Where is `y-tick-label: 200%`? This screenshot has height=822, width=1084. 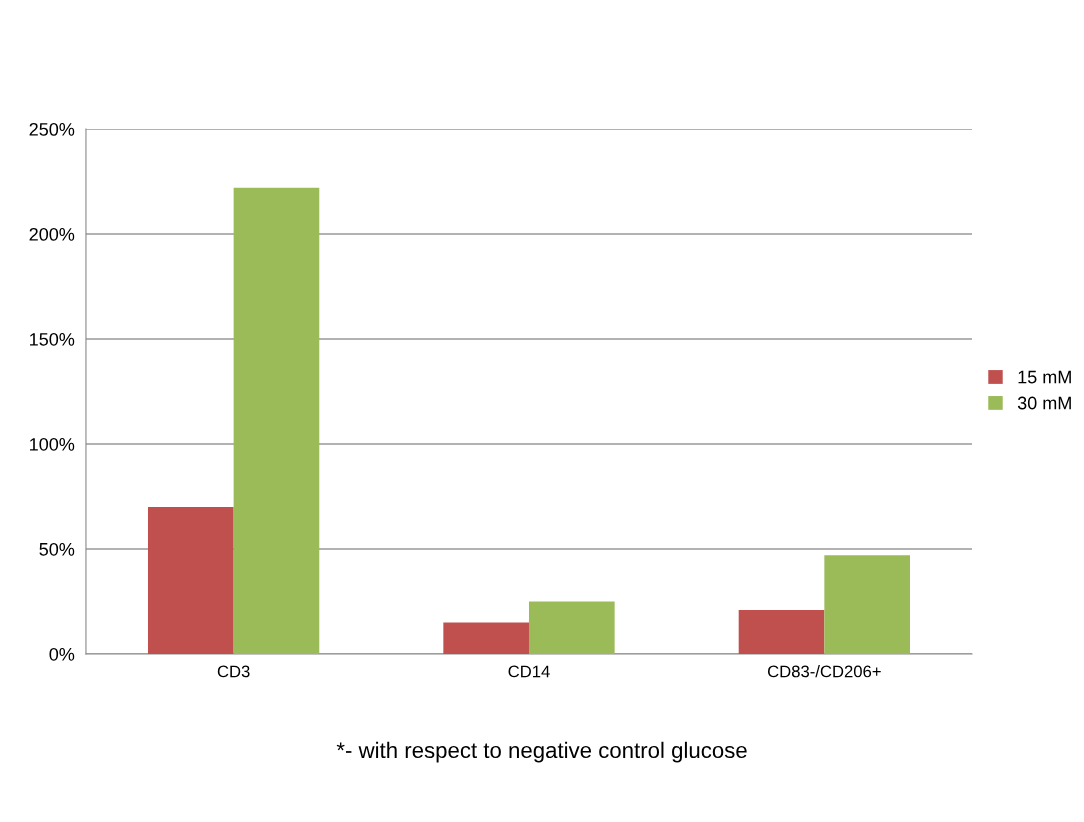
y-tick-label: 200% is located at coordinates (52, 234).